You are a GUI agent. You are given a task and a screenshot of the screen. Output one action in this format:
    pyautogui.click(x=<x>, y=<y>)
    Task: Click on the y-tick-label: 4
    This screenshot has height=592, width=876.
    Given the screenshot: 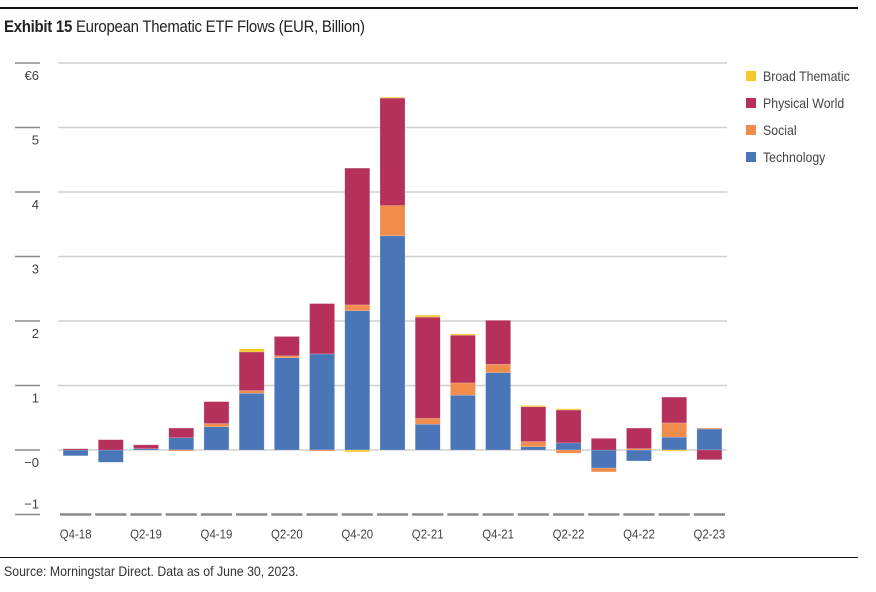 What is the action you would take?
    pyautogui.click(x=35, y=204)
    